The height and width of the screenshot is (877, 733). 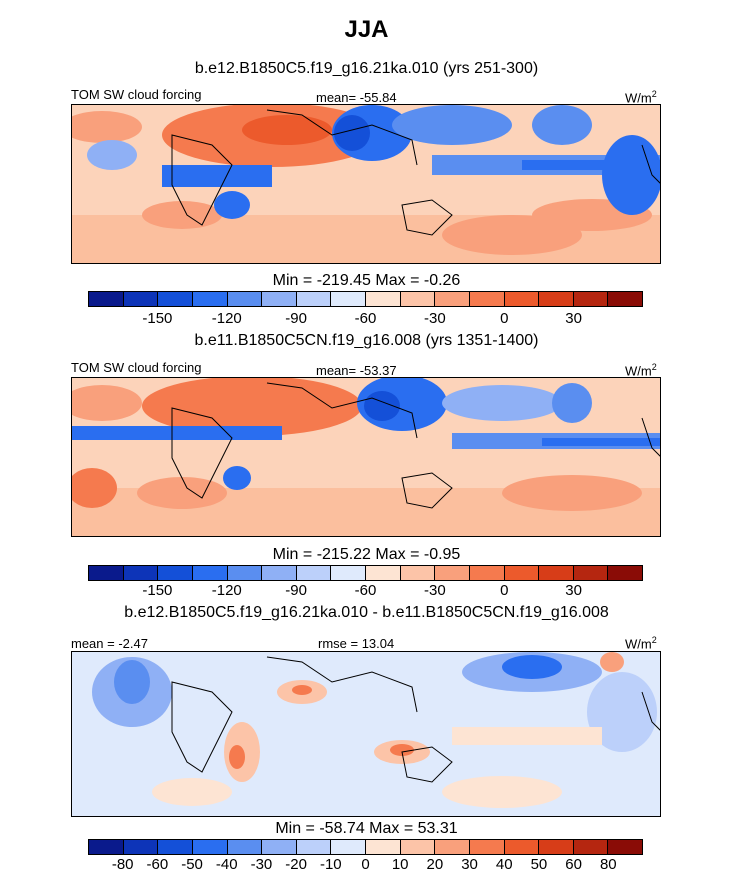 What do you see at coordinates (539, 864) in the screenshot?
I see `colorbar-3-tick-label: 50` at bounding box center [539, 864].